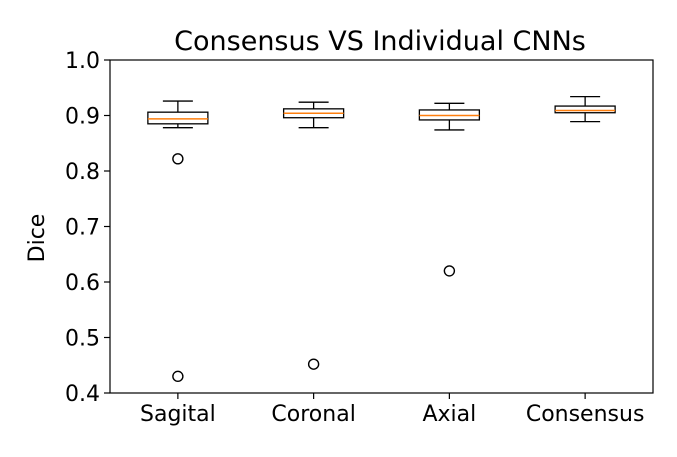  I want to click on x-tick-label: Sagital, so click(178, 414).